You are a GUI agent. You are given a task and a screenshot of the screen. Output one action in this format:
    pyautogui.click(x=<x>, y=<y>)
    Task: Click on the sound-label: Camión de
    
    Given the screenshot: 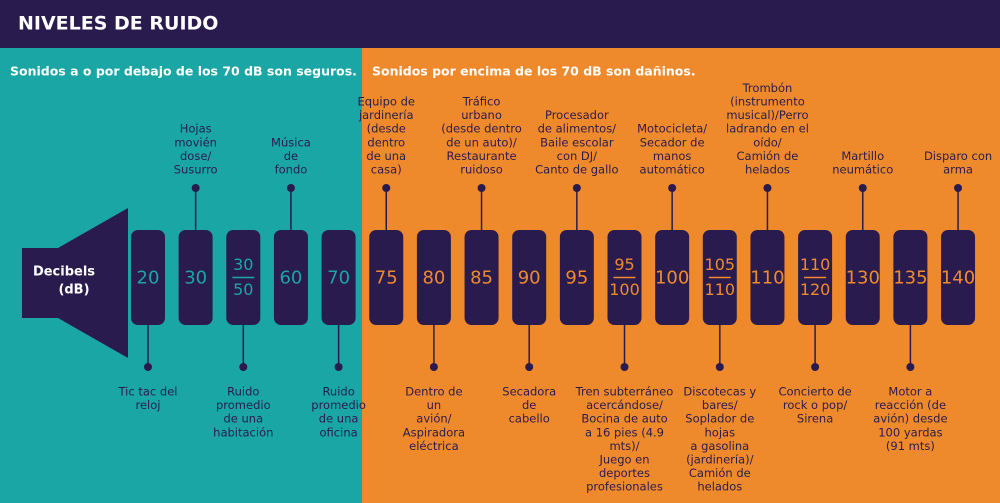 What is the action you would take?
    pyautogui.click(x=720, y=473)
    